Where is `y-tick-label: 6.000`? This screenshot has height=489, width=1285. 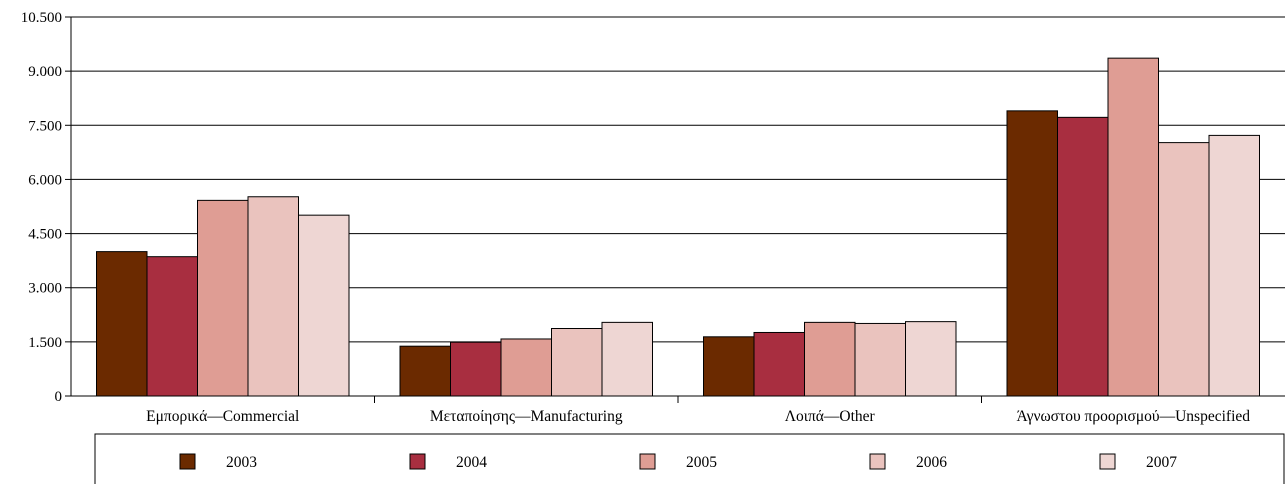
y-tick-label: 6.000 is located at coordinates (45, 180).